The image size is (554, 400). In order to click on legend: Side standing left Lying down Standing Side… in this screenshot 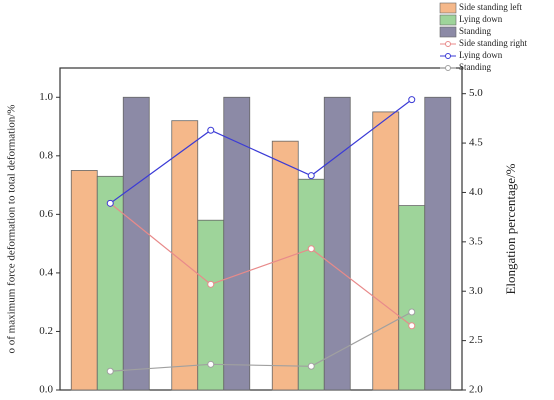, I will do `click(483, 37)`.